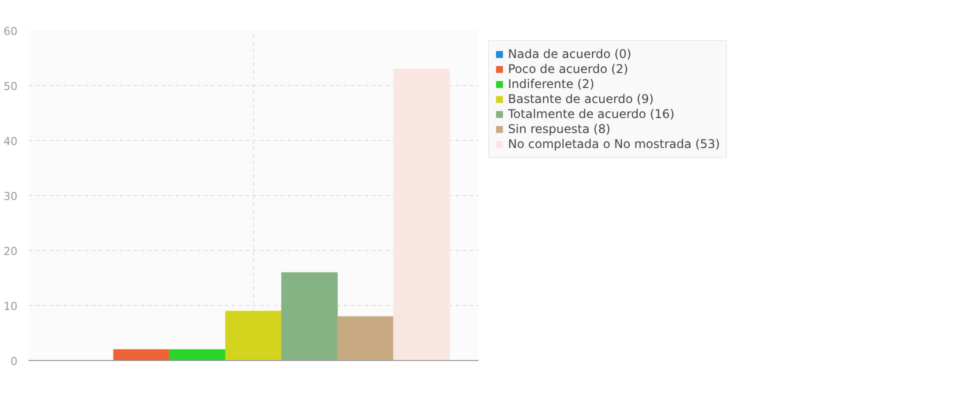 This screenshot has height=420, width=960. I want to click on legend-label: Totalmente de acuerdo (16), so click(591, 114).